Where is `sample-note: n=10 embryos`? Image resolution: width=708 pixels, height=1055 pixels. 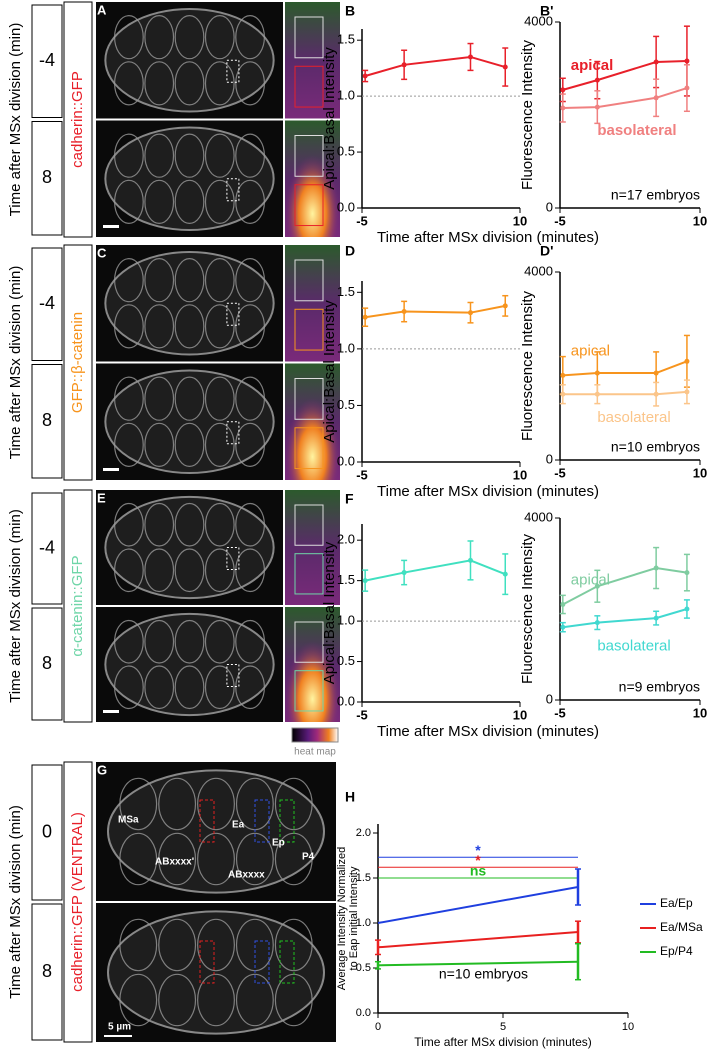
sample-note: n=10 embryos is located at coordinates (655, 447).